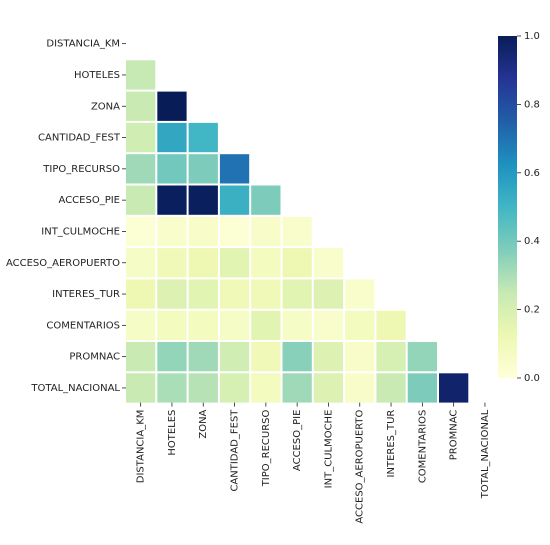 This screenshot has width=550, height=545. What do you see at coordinates (532, 173) in the screenshot?
I see `colorbar-tick-label: 0.6` at bounding box center [532, 173].